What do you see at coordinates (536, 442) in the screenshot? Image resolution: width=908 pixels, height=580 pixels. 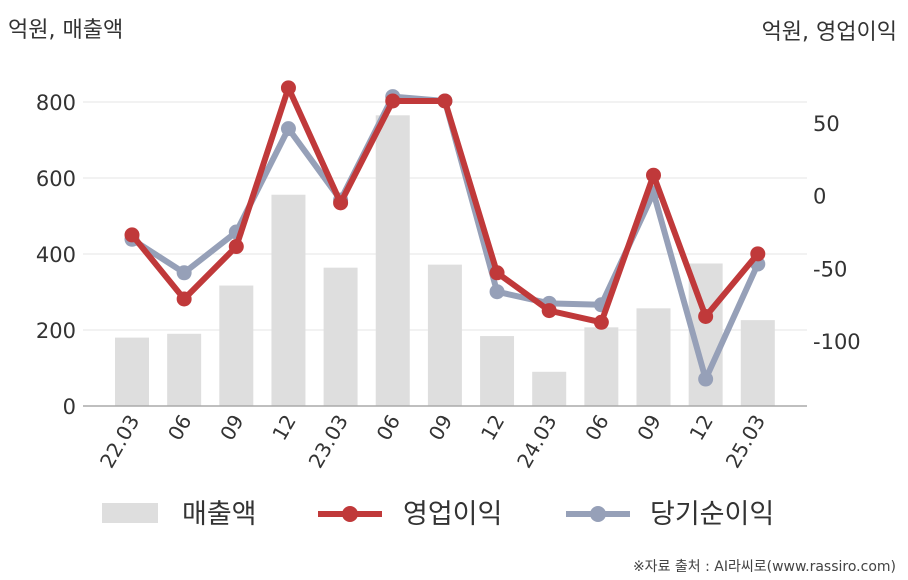 I see `x-tick-label: 24.03` at bounding box center [536, 442].